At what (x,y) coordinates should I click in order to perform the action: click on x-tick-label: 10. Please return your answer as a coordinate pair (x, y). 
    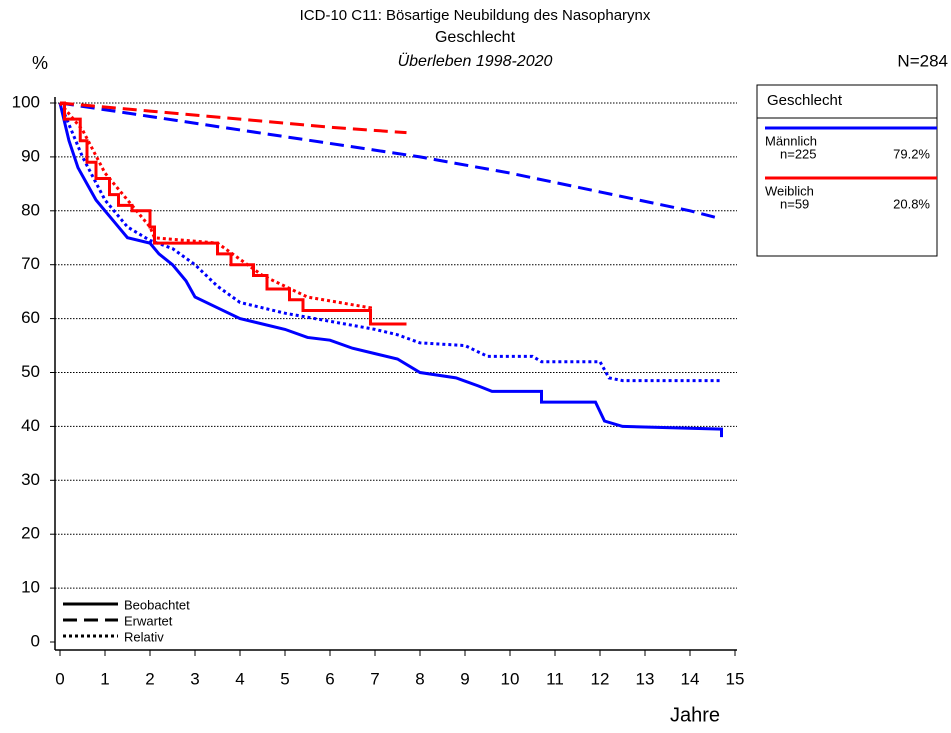
    Looking at the image, I should click on (510, 678).